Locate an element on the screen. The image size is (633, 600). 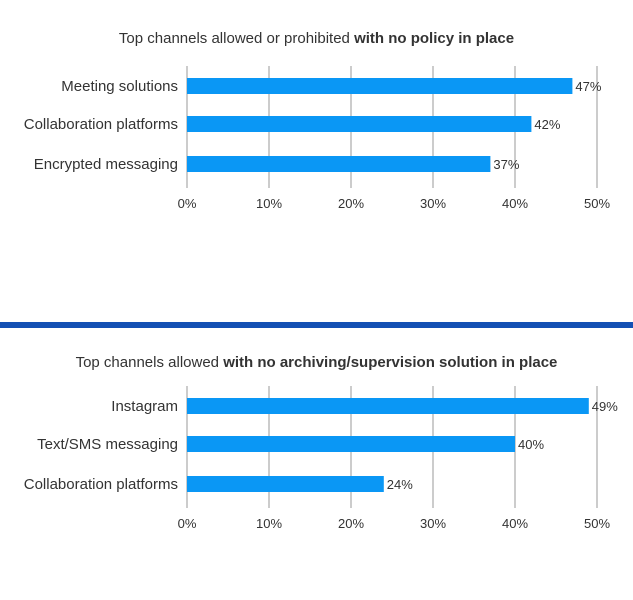
value-label: 42% is located at coordinates (547, 124).